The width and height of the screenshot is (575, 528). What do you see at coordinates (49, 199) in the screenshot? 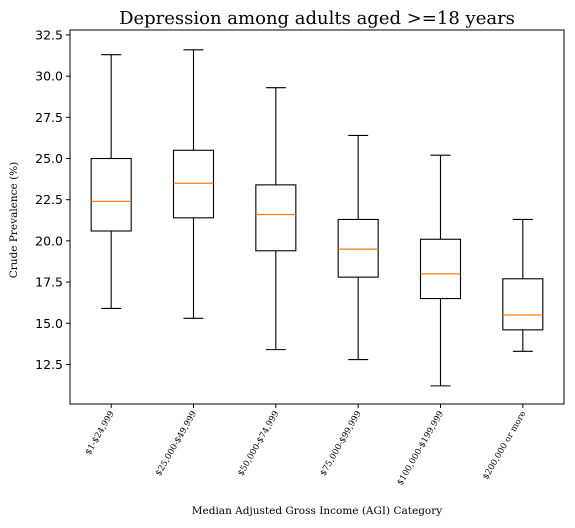
I see `y-tick-label: 22.5` at bounding box center [49, 199].